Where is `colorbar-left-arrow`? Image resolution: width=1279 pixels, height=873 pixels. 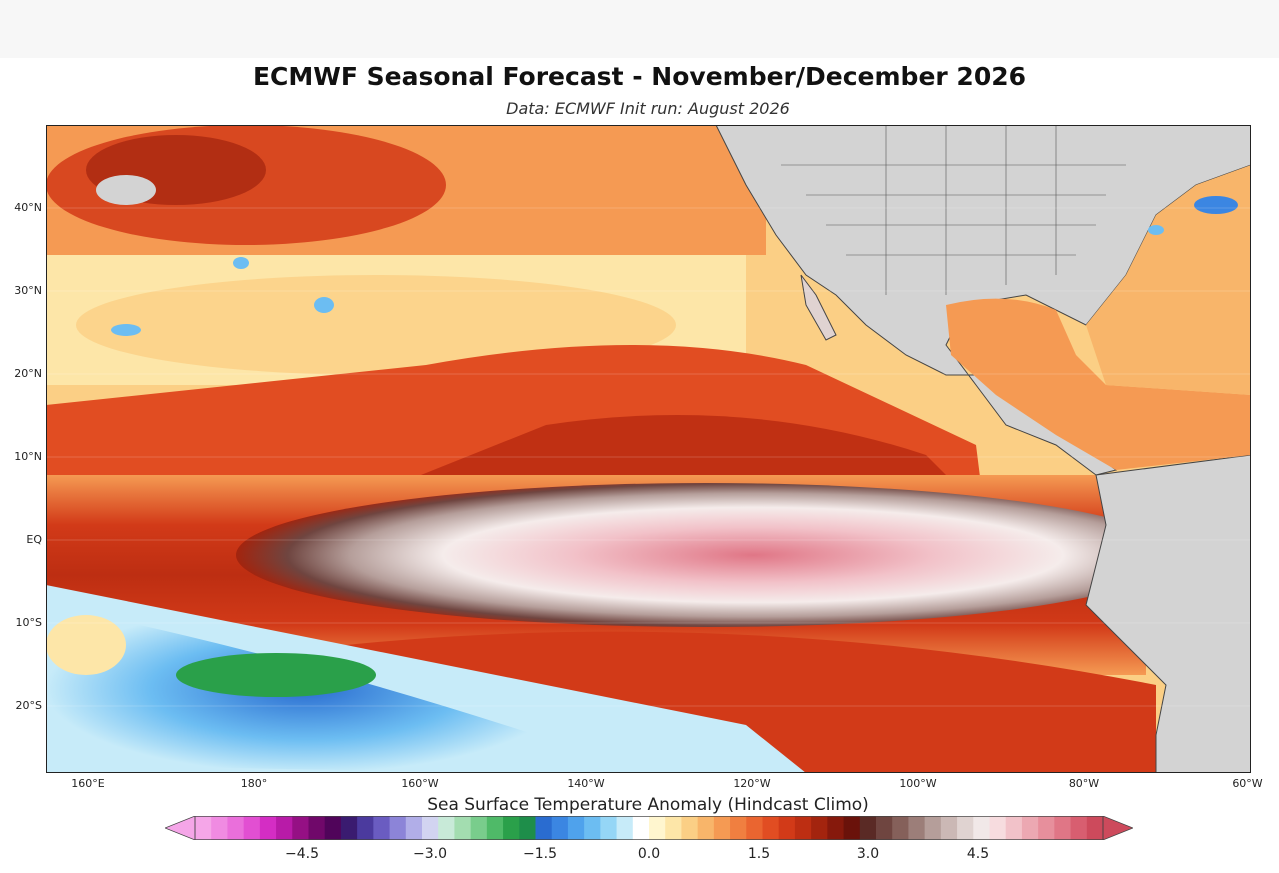 colorbar-left-arrow is located at coordinates (180, 828).